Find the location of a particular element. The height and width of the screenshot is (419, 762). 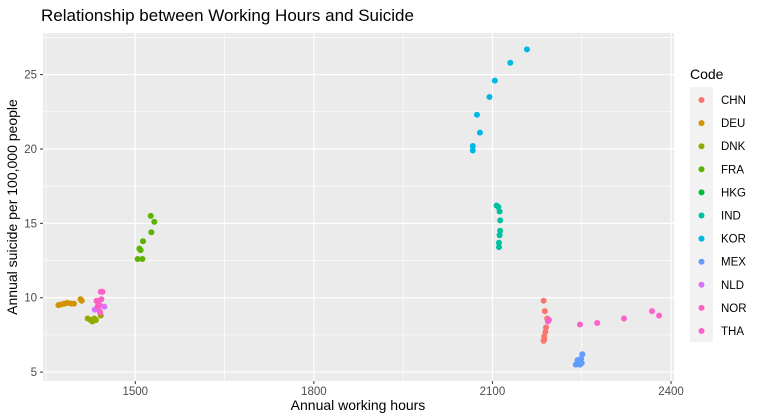

legend-label-chn: CHN is located at coordinates (733, 101).